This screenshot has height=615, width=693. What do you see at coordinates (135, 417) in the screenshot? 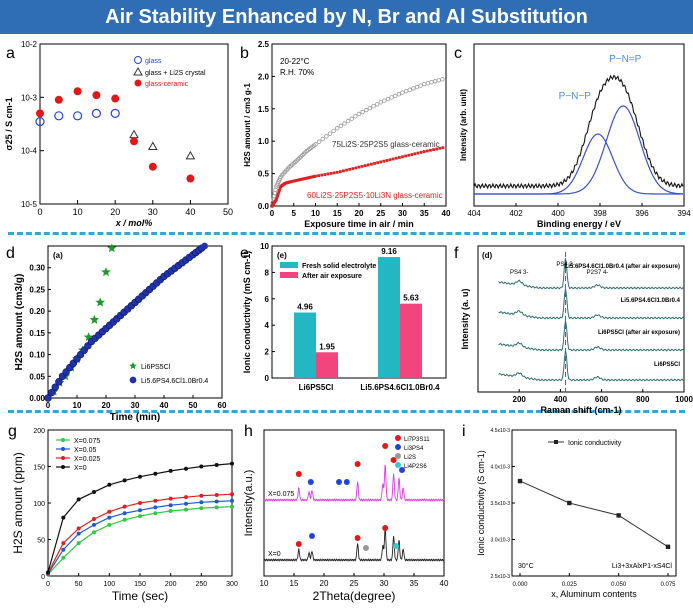
I see `panel-d-xlabel: Time (min)` at bounding box center [135, 417].